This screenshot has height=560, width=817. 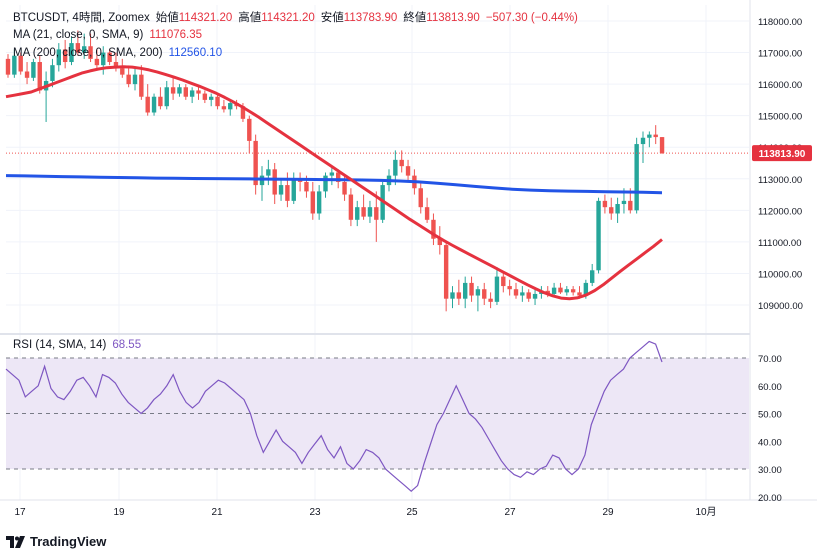 I want to click on time-axis: 17 19 21 23 25 27 29 10月, so click(x=365, y=512).